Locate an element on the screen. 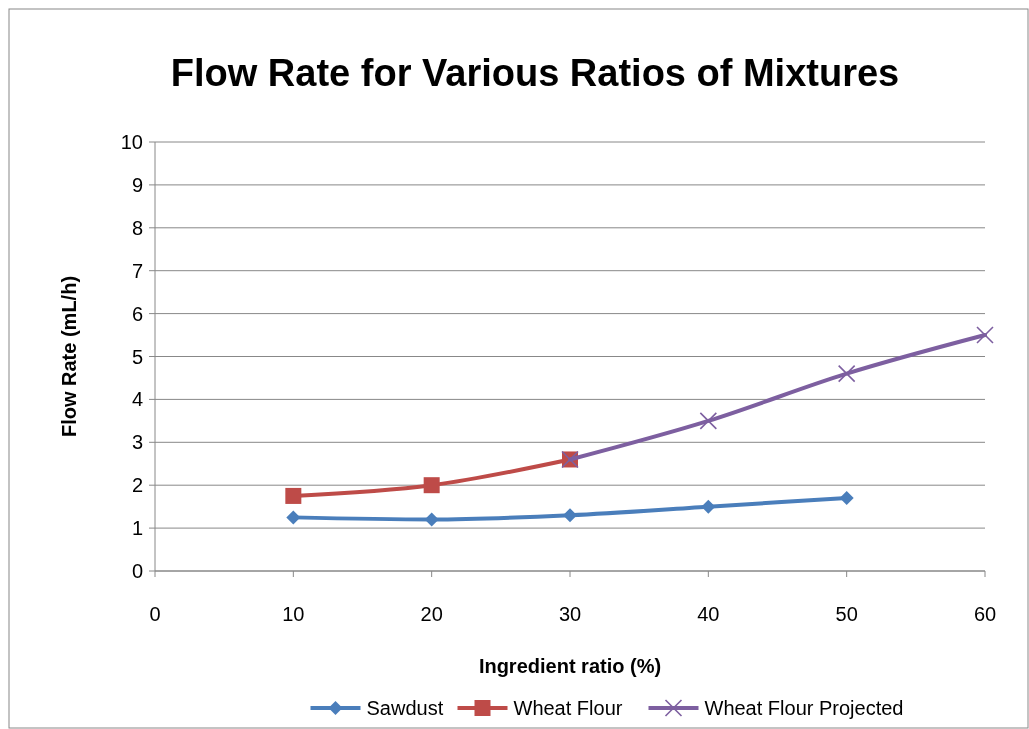  y-tick-label: 2 is located at coordinates (137, 485).